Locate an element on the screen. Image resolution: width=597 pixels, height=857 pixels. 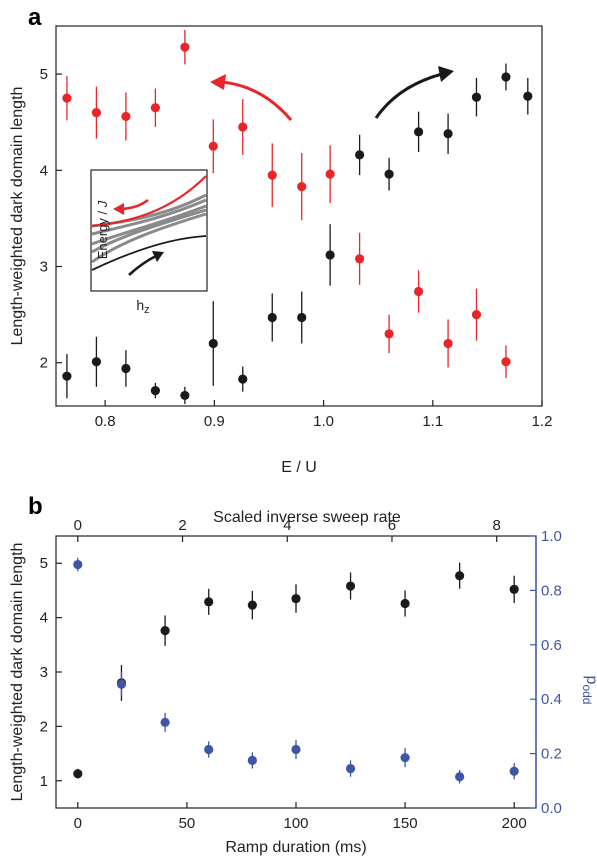
panel-b-ytick-label: 2 is located at coordinates (44, 726).